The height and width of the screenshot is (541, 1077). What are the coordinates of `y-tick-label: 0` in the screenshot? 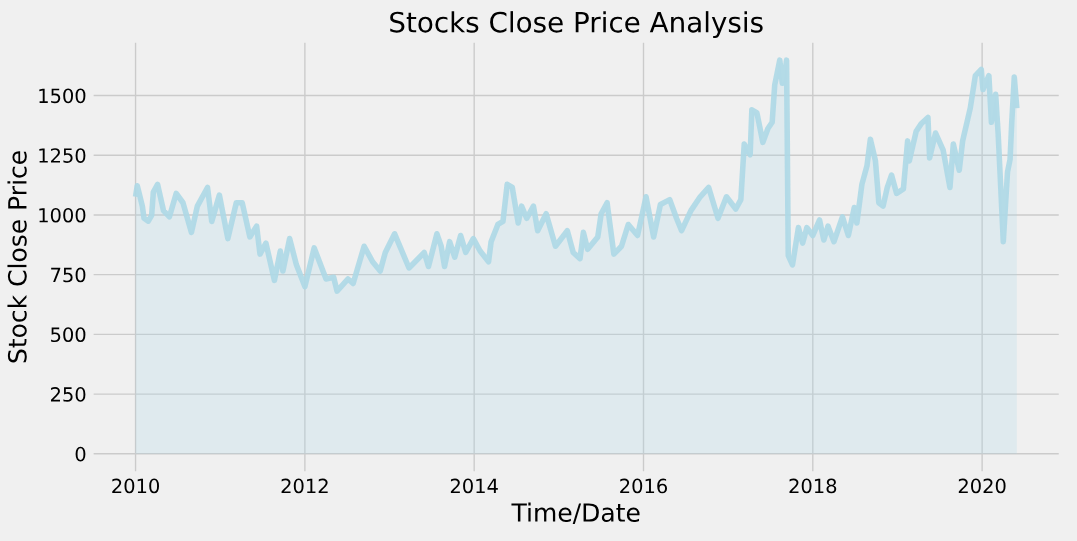 It's located at (80, 454).